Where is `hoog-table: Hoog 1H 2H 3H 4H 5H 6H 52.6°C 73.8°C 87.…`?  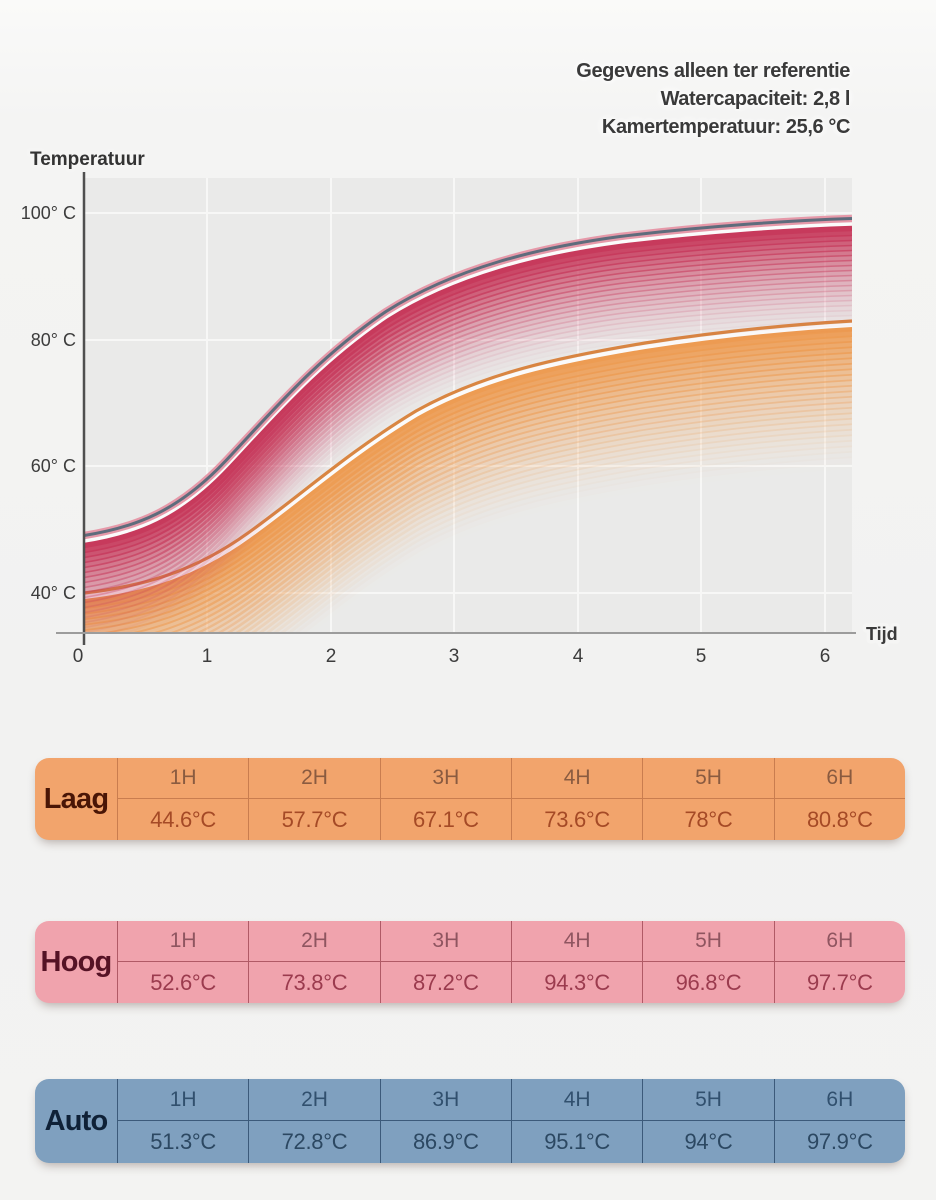 hoog-table: Hoog 1H 2H 3H 4H 5H 6H 52.6°C 73.8°C 87.… is located at coordinates (470, 962).